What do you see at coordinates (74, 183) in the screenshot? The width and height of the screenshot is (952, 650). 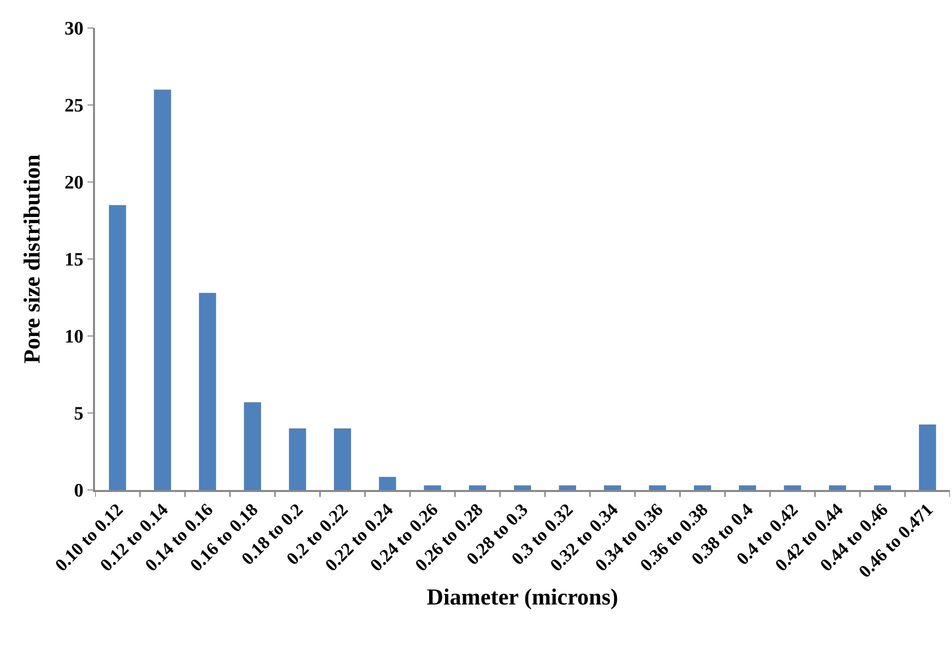 I see `y-tick-label: 20` at bounding box center [74, 183].